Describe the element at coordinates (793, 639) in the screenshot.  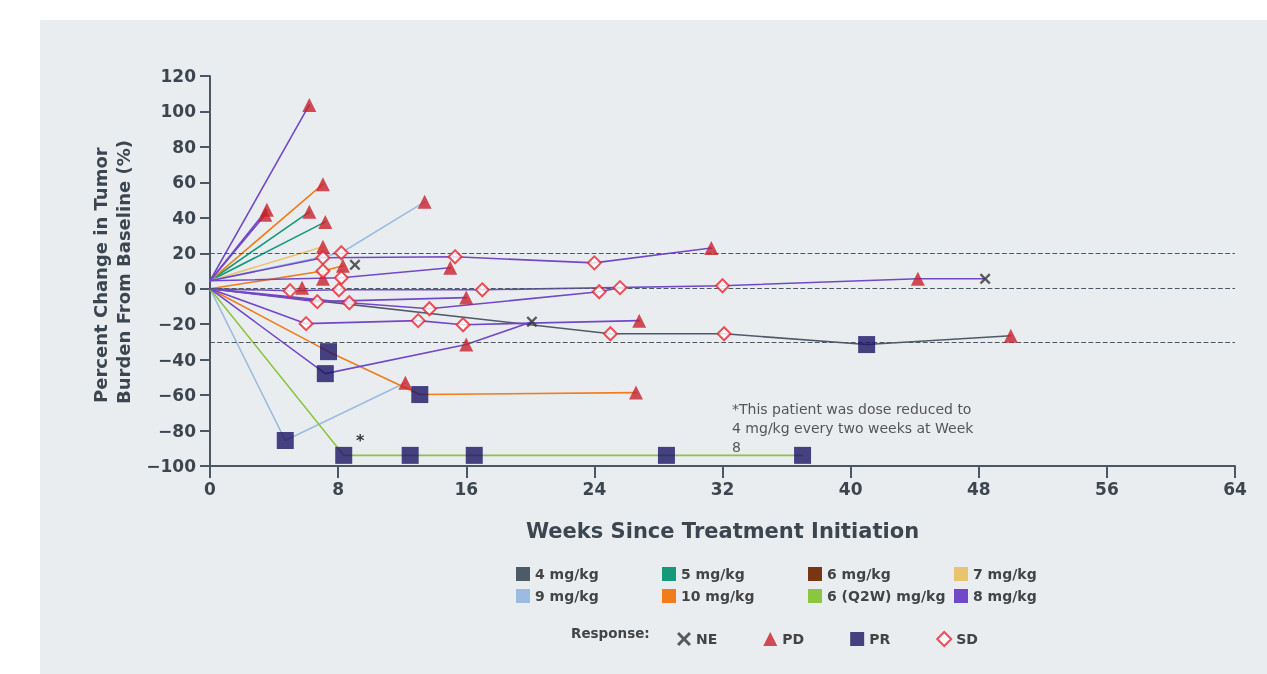
I see `legend-label: PD` at that location.